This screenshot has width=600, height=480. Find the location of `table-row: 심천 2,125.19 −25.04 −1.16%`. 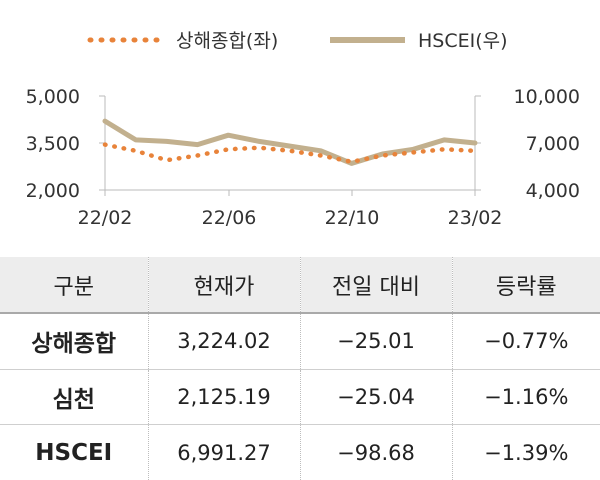

table-row: 심천 2,125.19 −25.04 −1.16% is located at coordinates (300, 397).